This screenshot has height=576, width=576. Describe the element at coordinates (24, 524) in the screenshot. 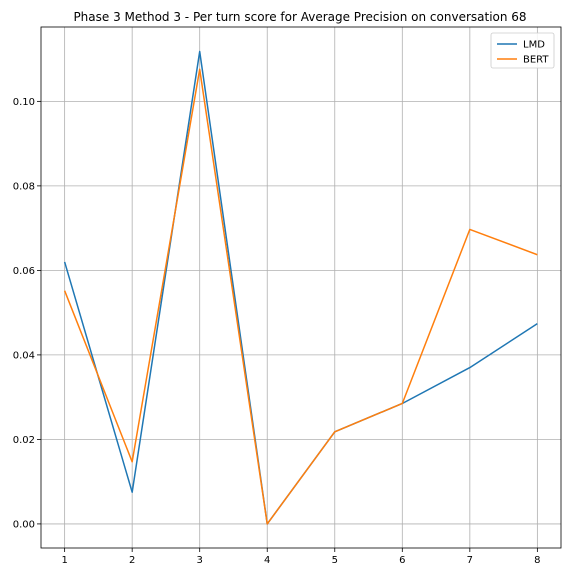

I see `y-tick-label: 0.00` at that location.